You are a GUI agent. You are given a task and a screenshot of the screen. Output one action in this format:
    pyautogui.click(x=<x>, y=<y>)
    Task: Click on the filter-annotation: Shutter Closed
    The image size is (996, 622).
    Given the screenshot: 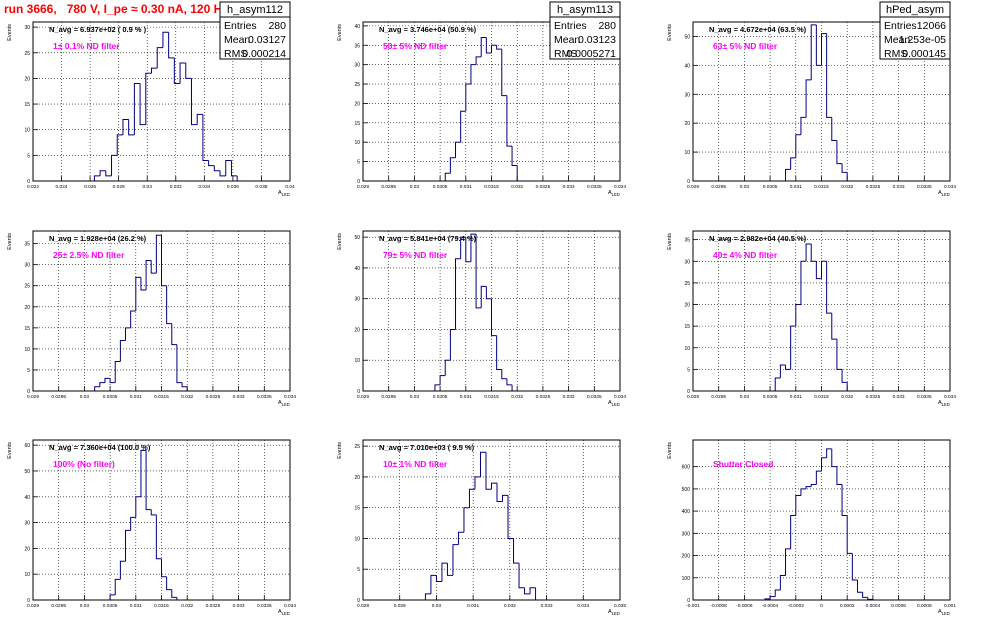 What is the action you would take?
    pyautogui.click(x=743, y=464)
    